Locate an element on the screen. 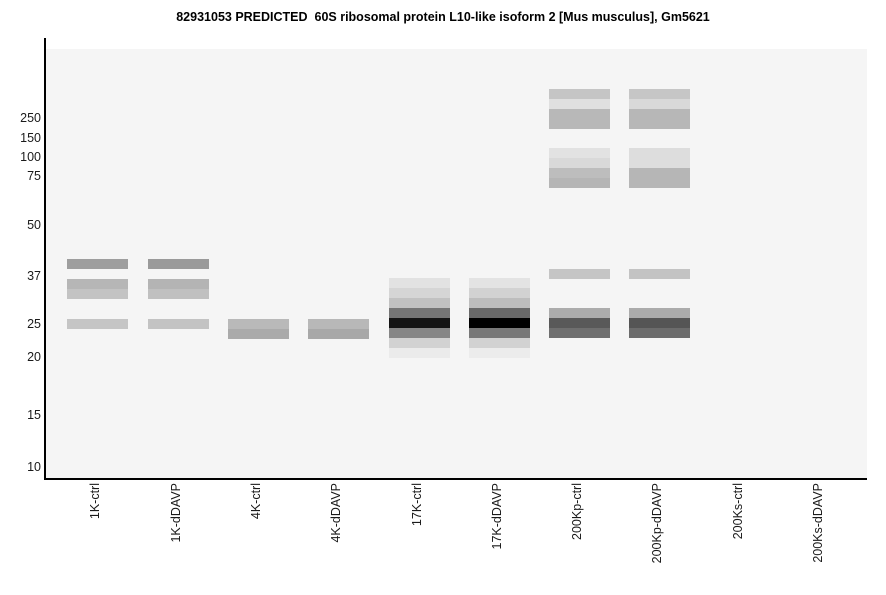 Image resolution: width=886 pixels, height=595 pixels. y-tick-label: 25 is located at coordinates (34, 323).